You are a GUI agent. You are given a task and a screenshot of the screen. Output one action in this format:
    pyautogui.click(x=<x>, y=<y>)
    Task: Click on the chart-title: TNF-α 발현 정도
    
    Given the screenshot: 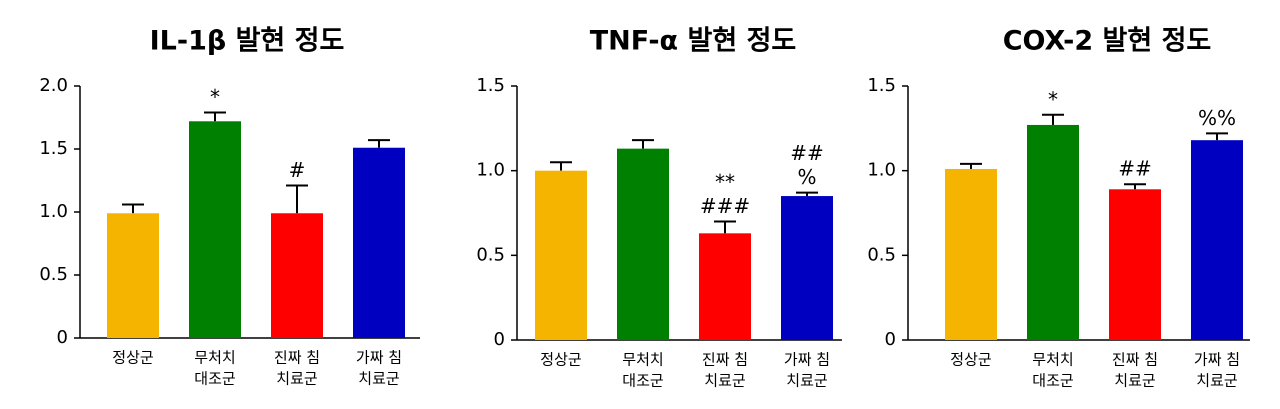 What is the action you would take?
    pyautogui.click(x=693, y=41)
    